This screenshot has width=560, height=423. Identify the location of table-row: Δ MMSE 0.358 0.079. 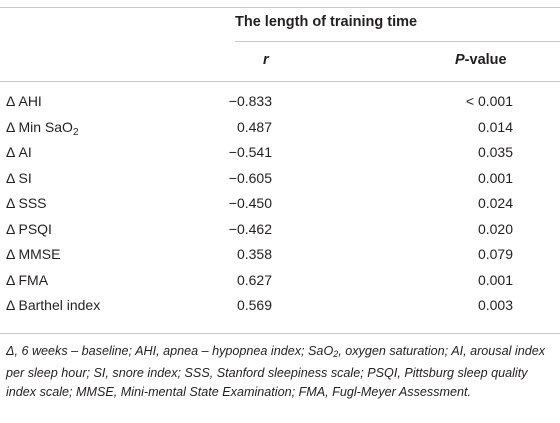
(280, 254).